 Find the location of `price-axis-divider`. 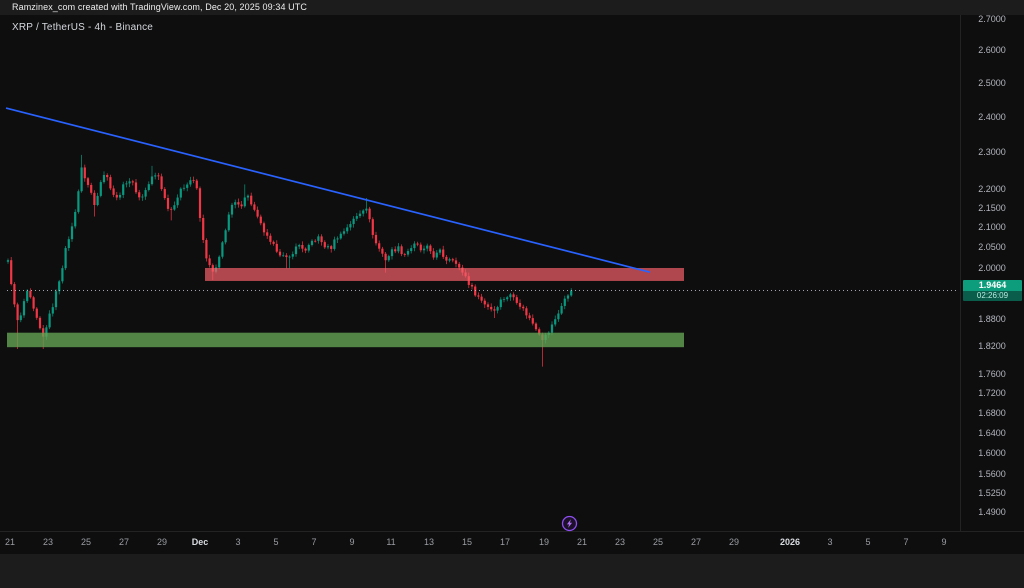

price-axis-divider is located at coordinates (960, 273).